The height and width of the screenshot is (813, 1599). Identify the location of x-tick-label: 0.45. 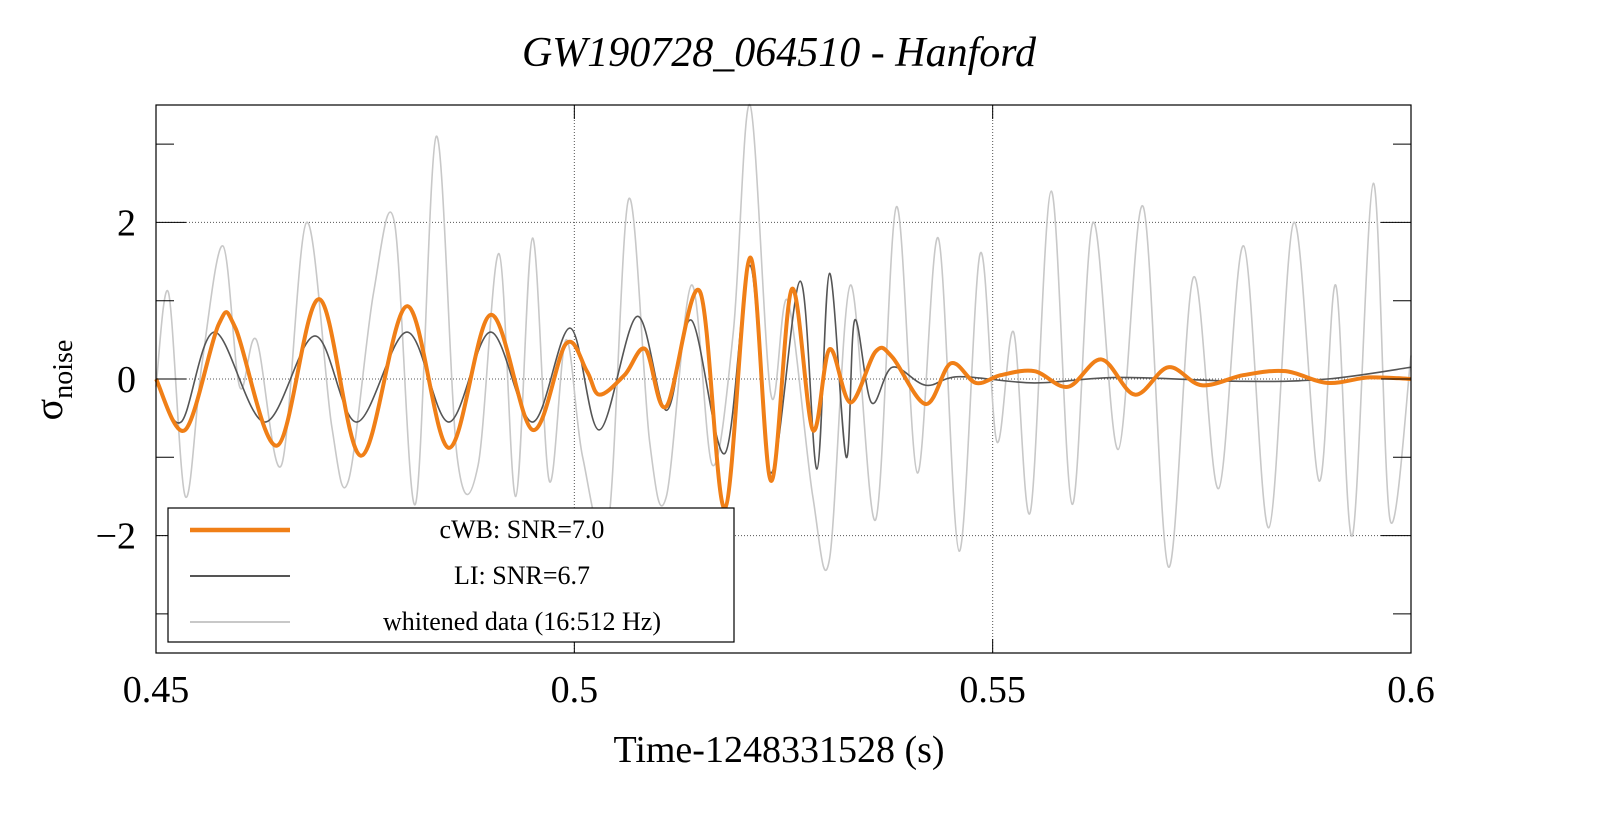
(156, 690).